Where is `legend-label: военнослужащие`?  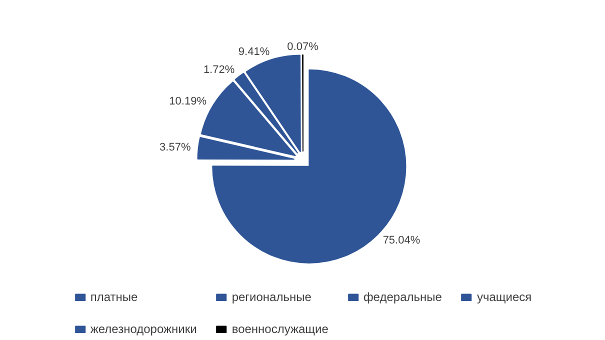 legend-label: военнослужащие is located at coordinates (280, 329).